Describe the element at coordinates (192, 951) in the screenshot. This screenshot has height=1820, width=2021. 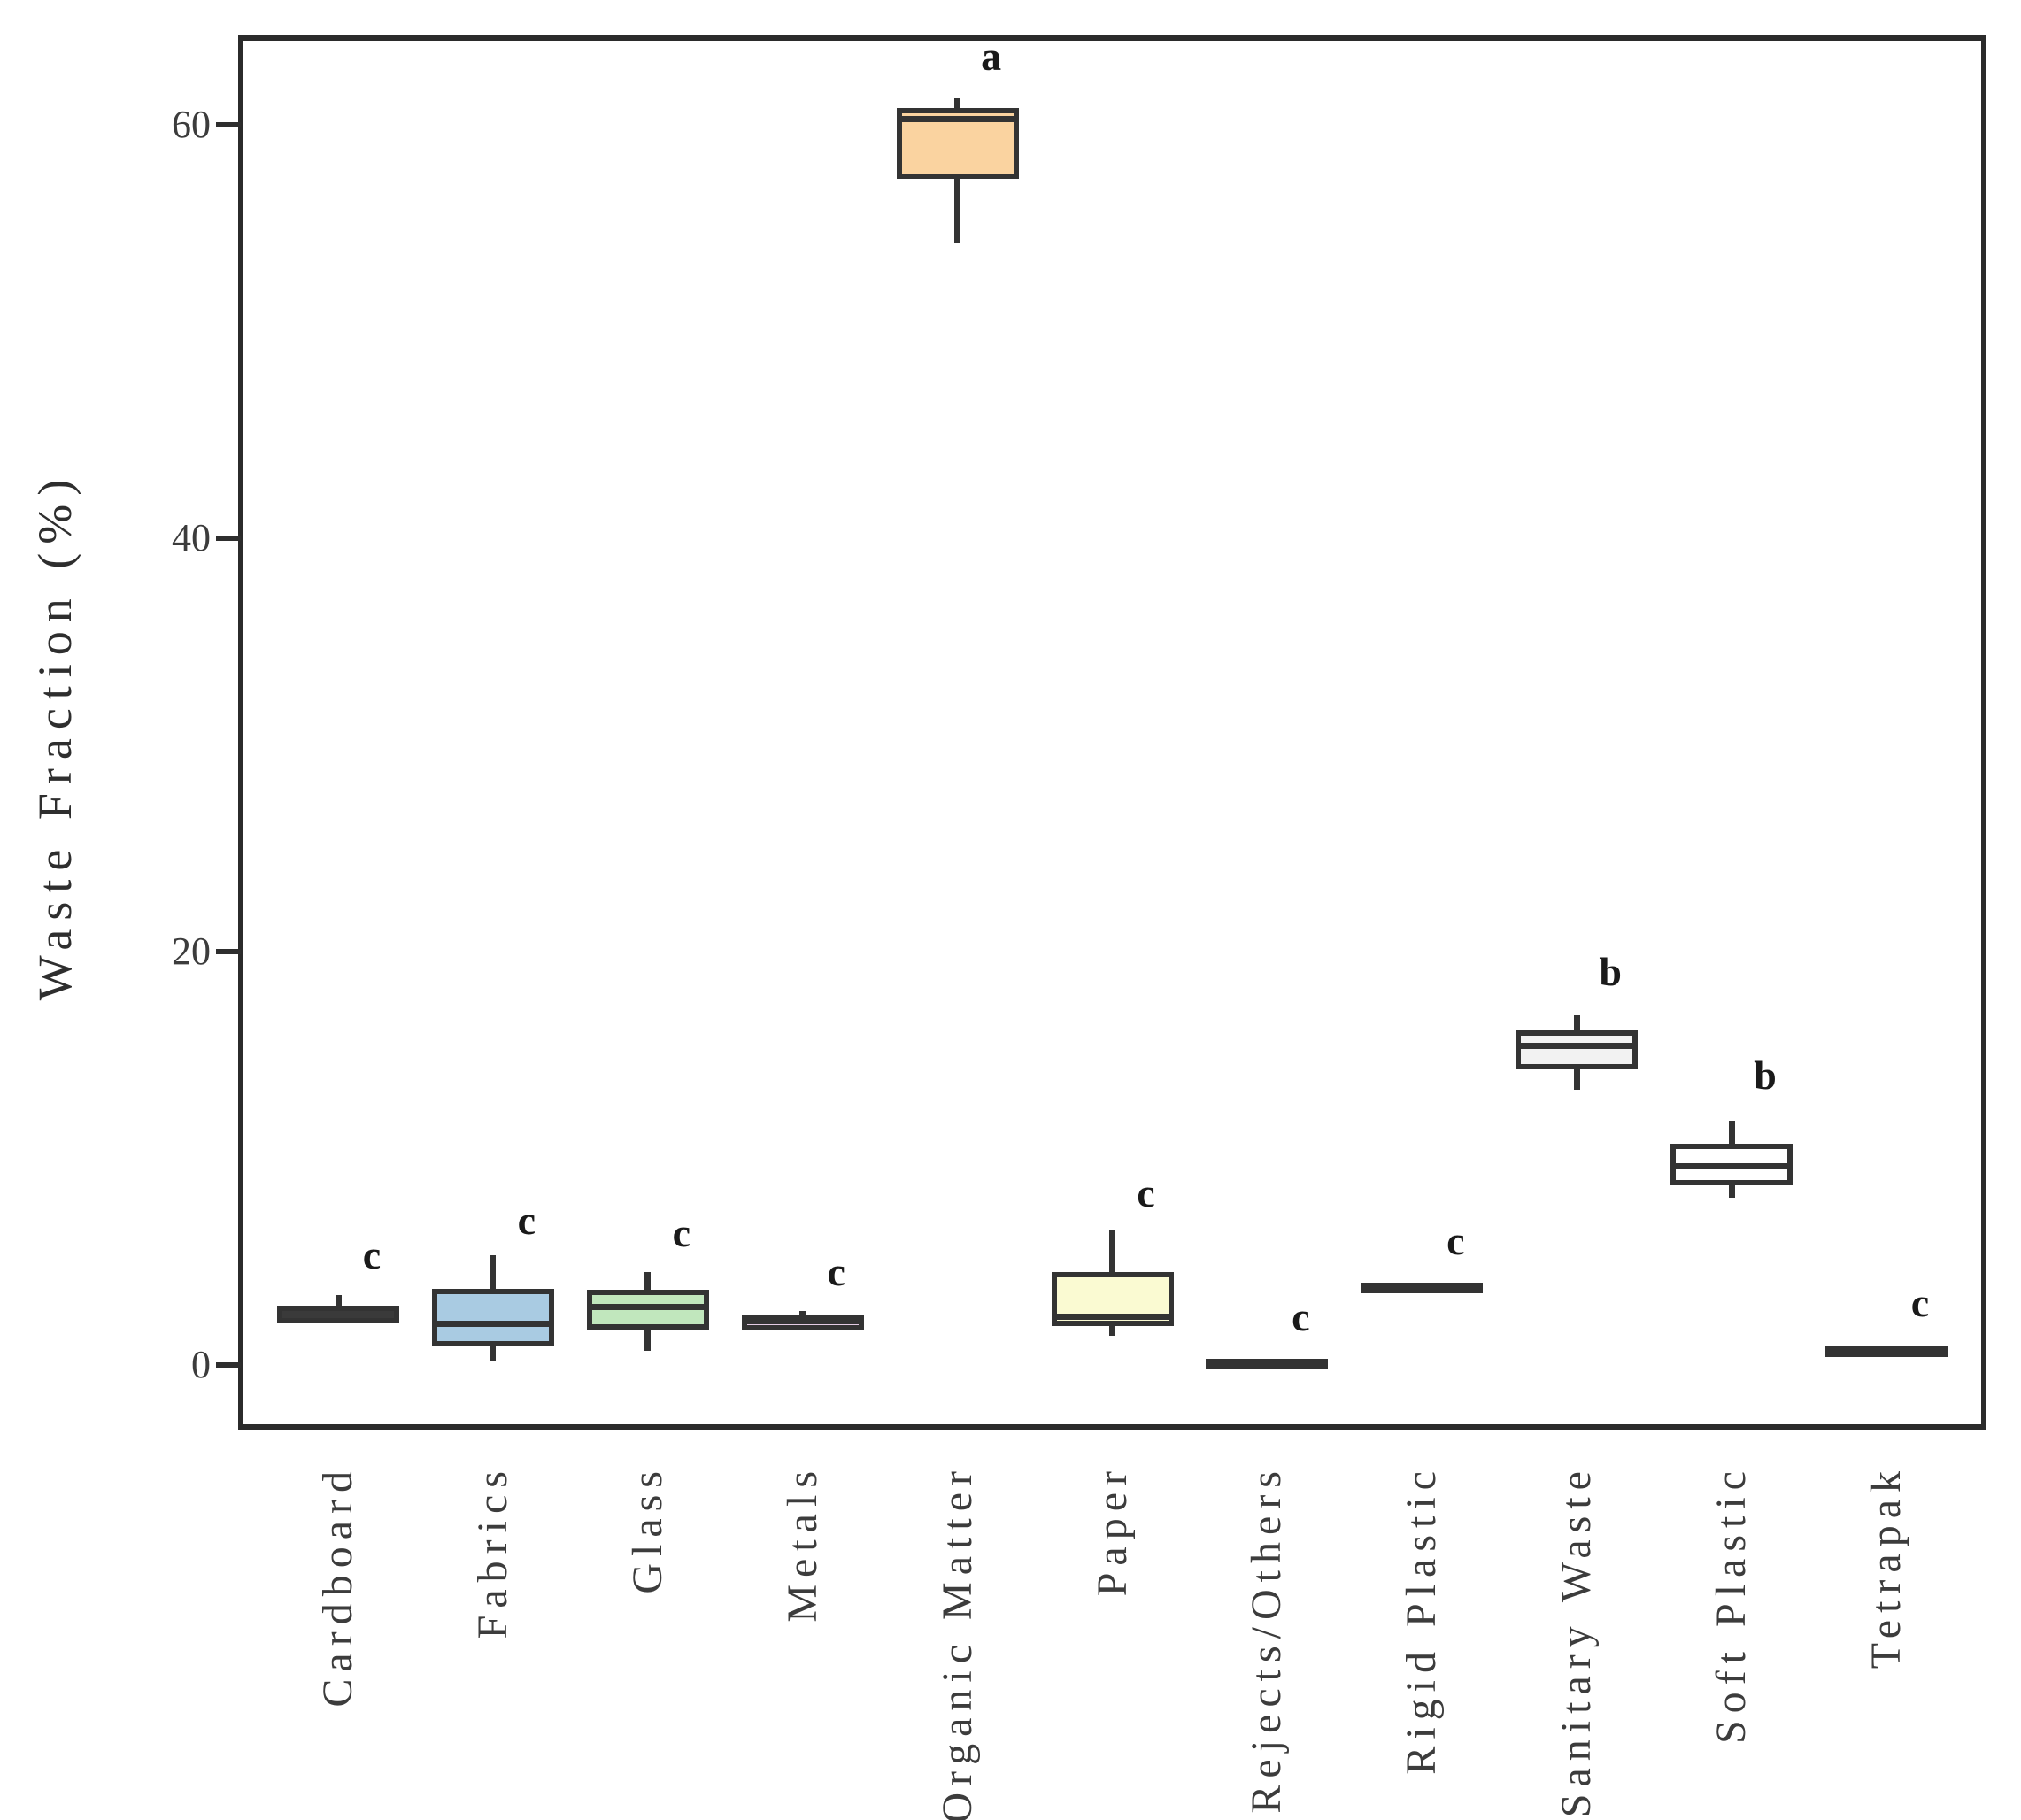
I see `y-tick-label: 20` at that location.